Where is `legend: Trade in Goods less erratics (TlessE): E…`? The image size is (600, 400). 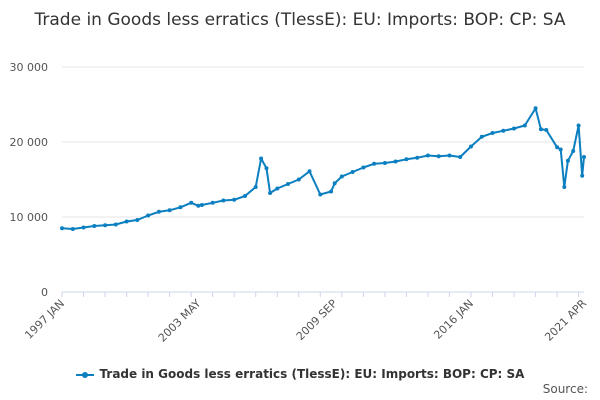 legend: Trade in Goods less erratics (TlessE): E… is located at coordinates (300, 374).